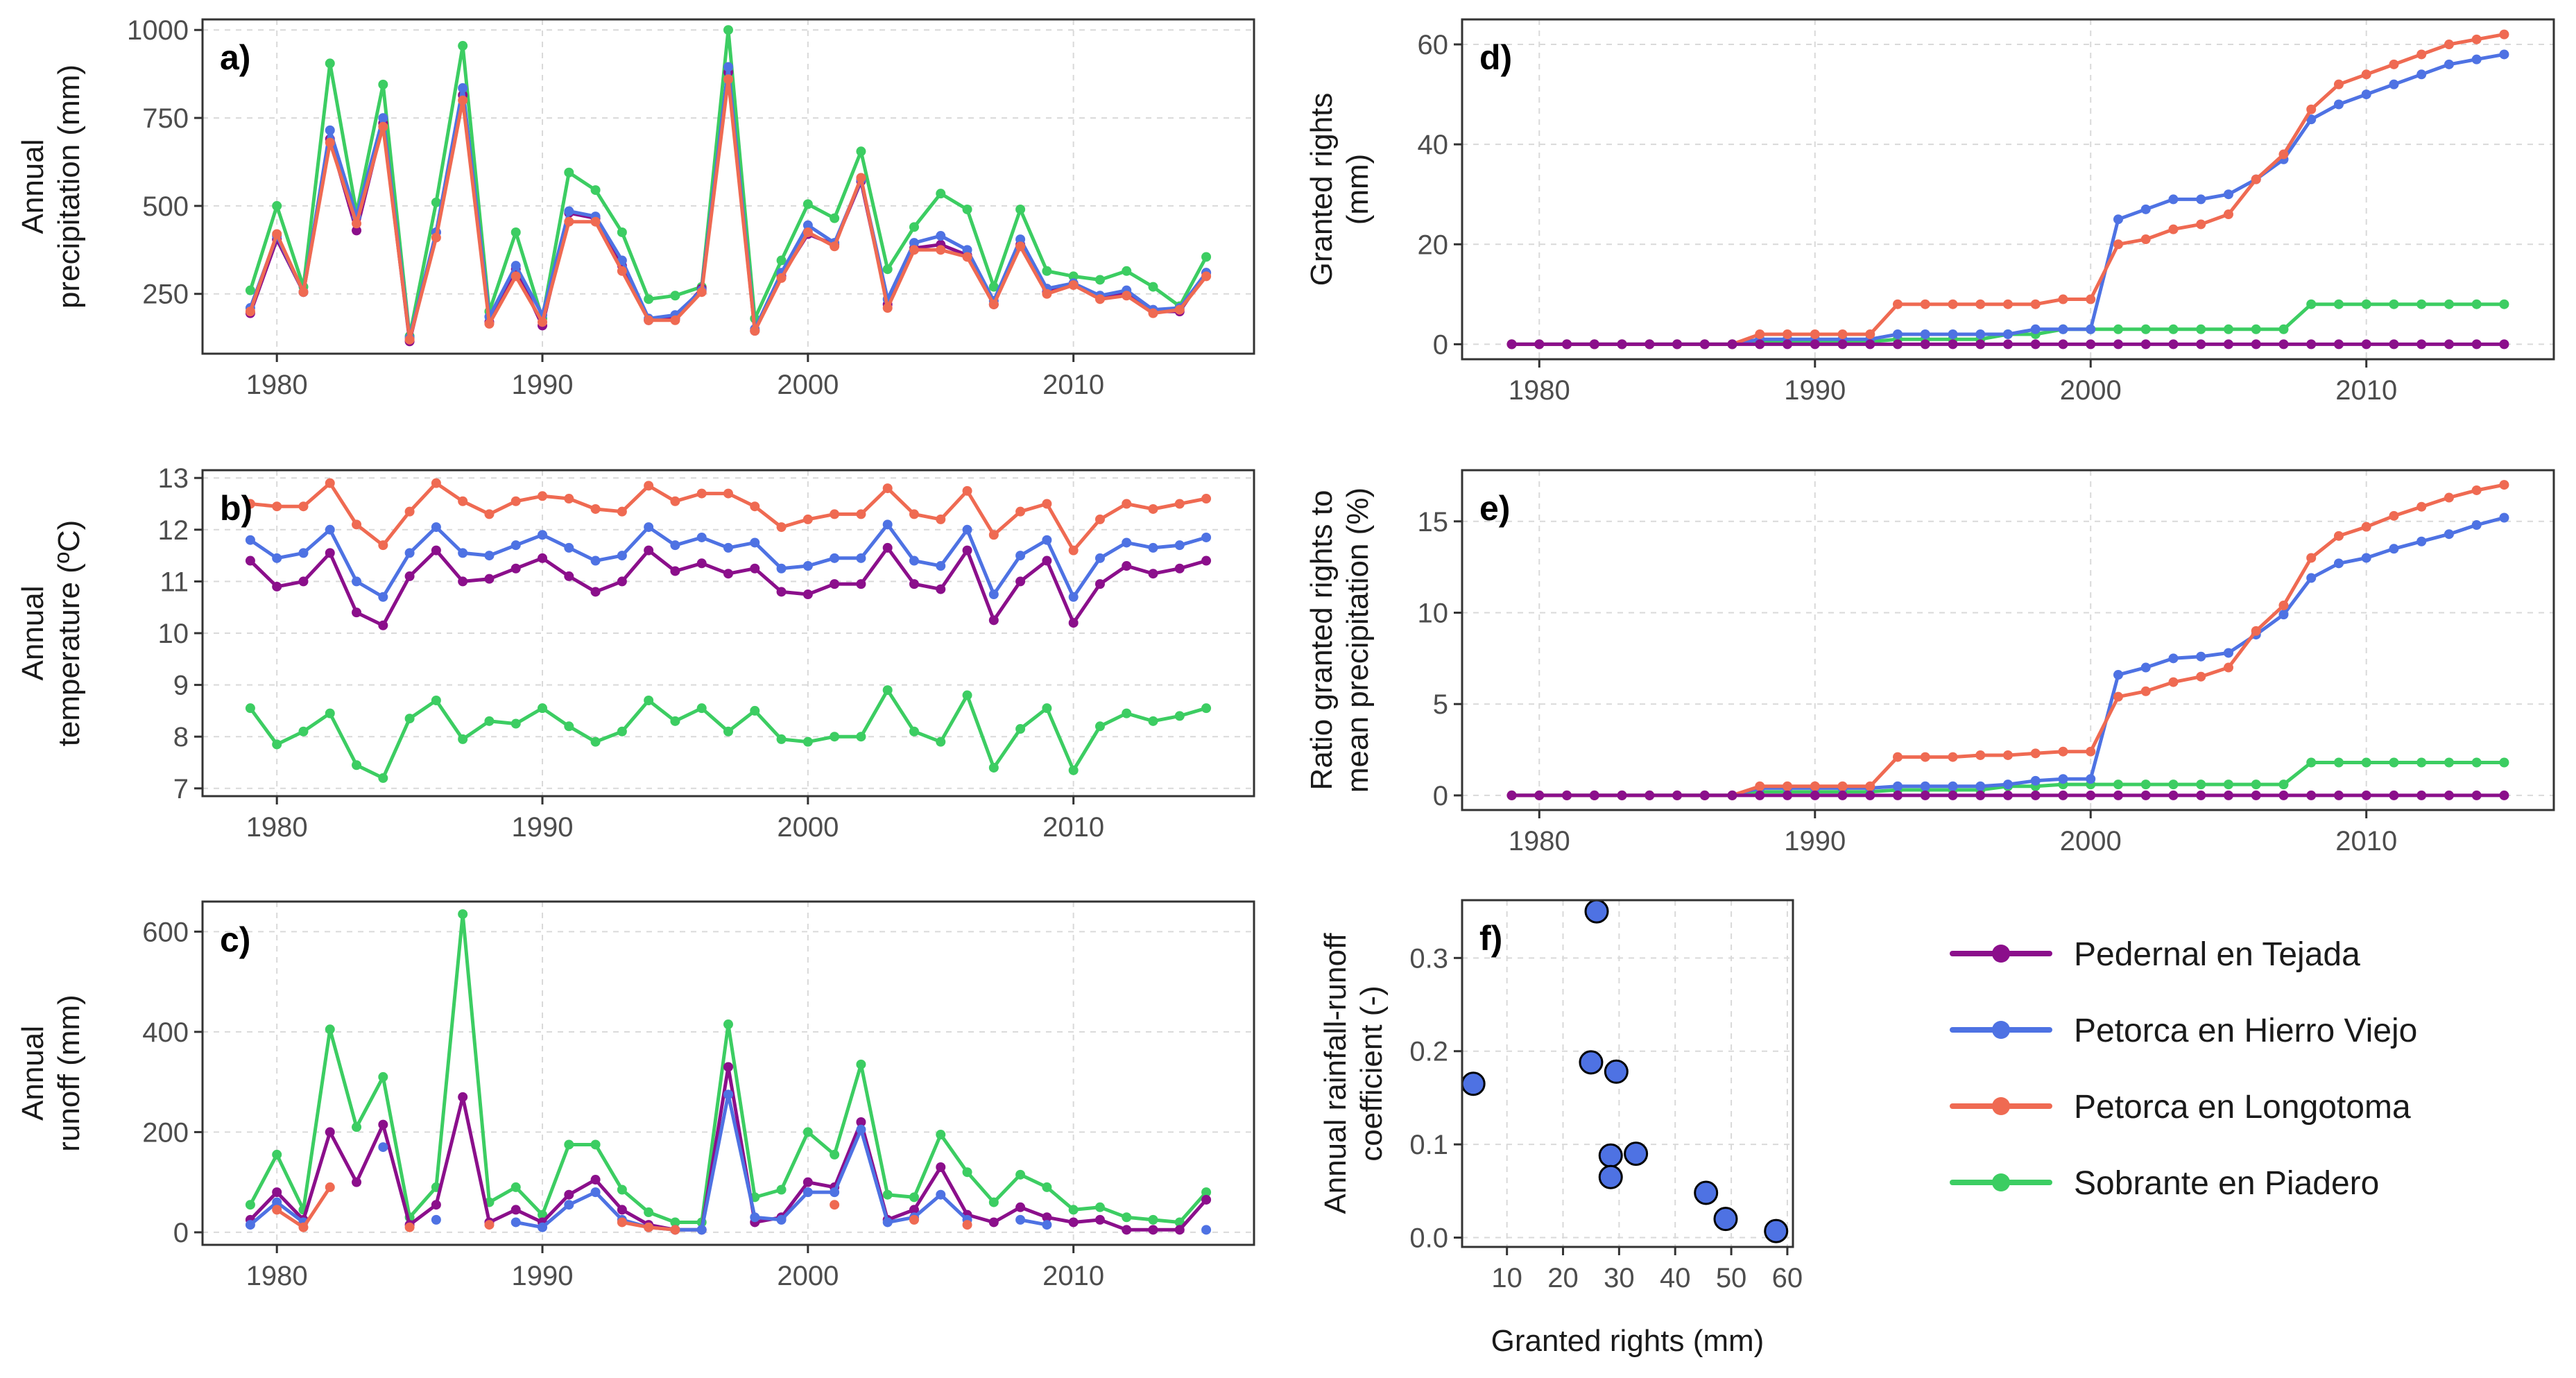  Describe the element at coordinates (1627, 1341) in the screenshot. I see `x-axis-title: Granted rights (mm)` at that location.